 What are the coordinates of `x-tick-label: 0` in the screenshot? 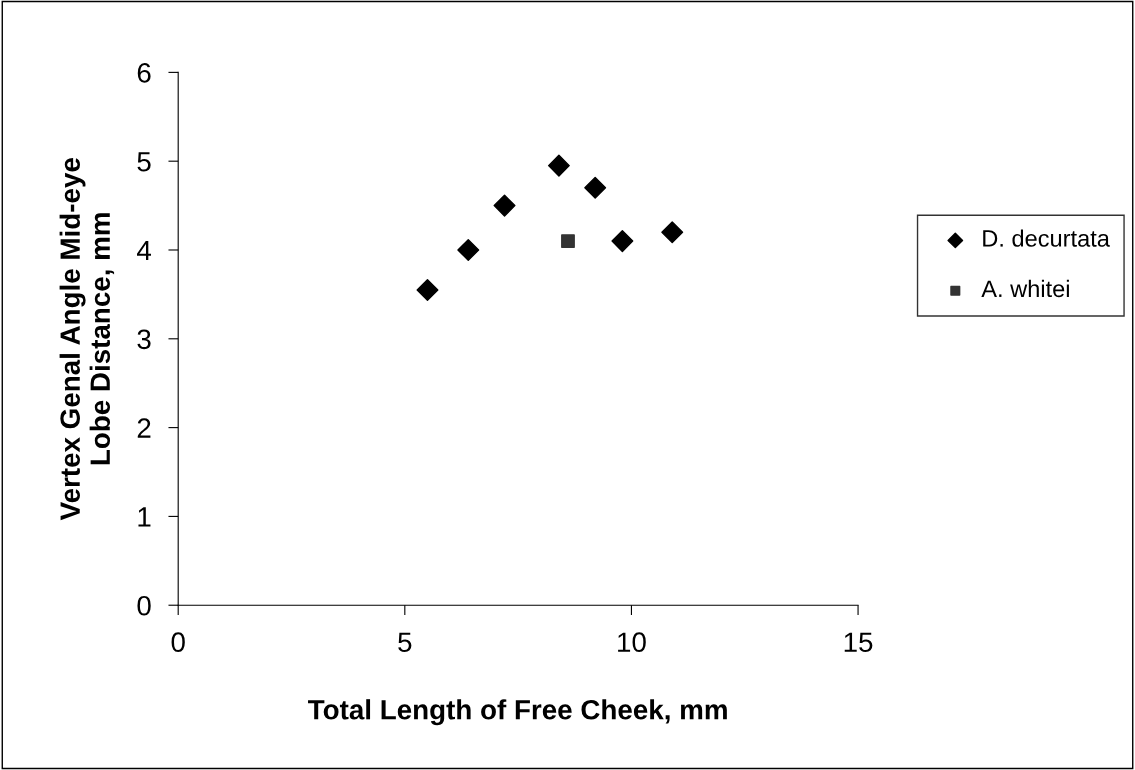 It's located at (178, 642).